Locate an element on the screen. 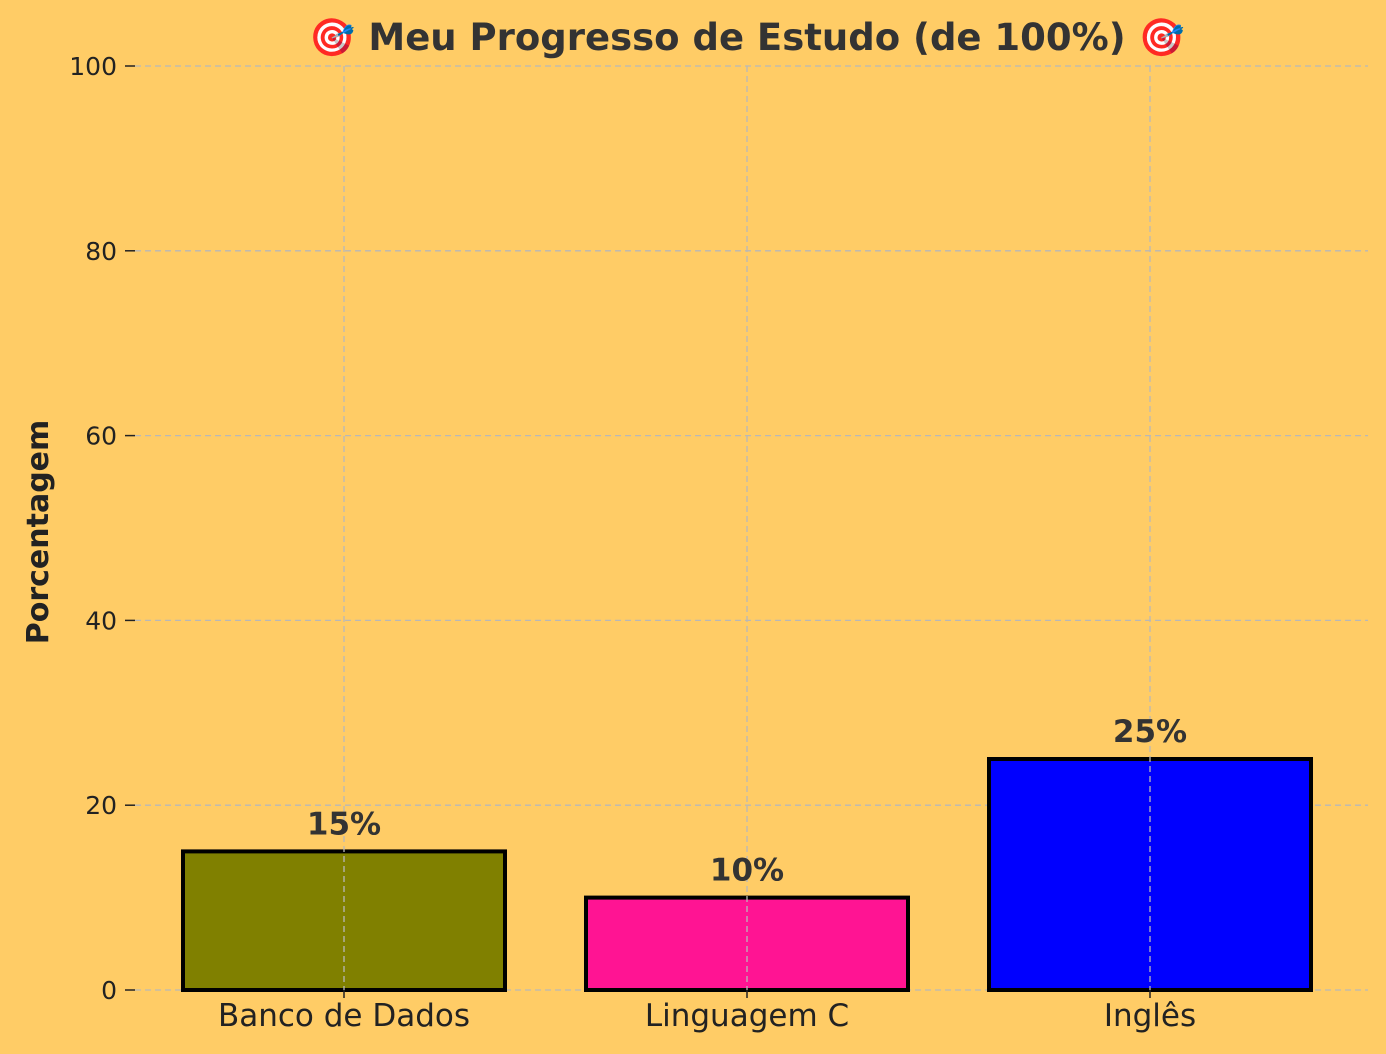  y-tick-label: 20 is located at coordinates (101, 805).